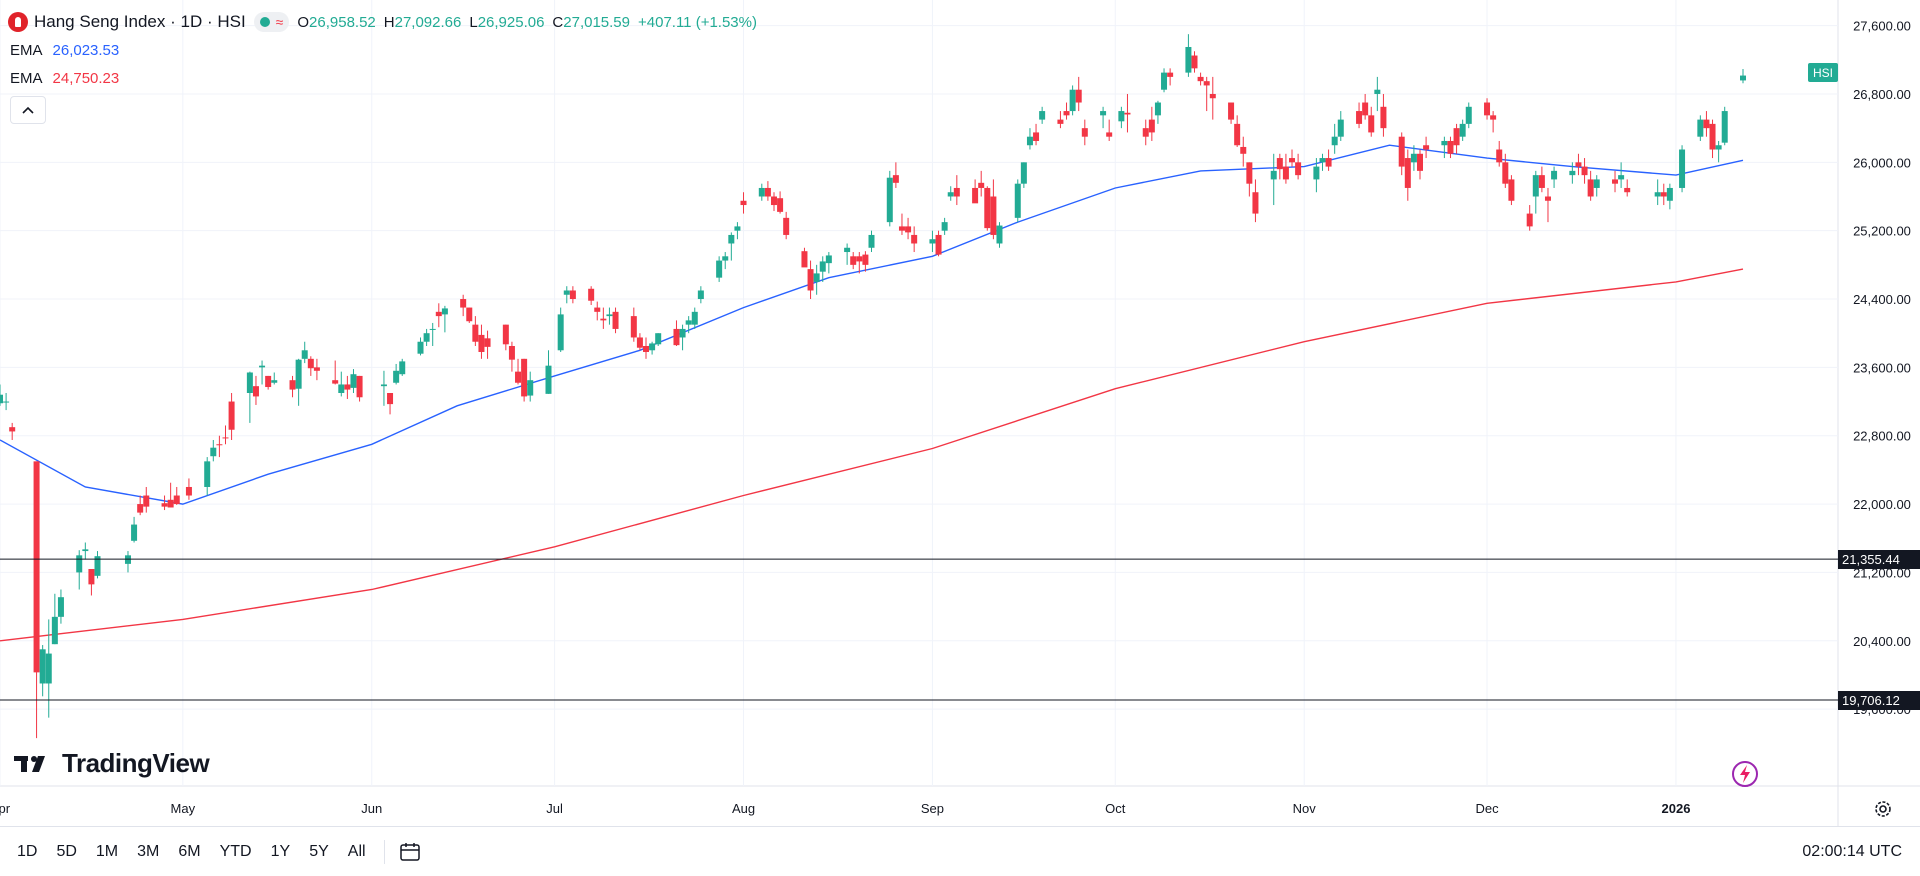  I want to click on range-button-6m: 6M, so click(189, 851).